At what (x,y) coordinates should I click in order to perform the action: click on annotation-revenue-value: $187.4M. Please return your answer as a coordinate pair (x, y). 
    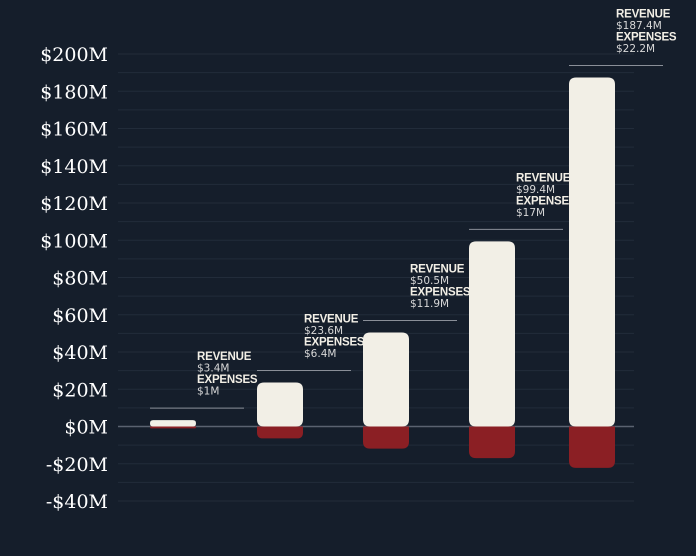
    Looking at the image, I should click on (639, 26).